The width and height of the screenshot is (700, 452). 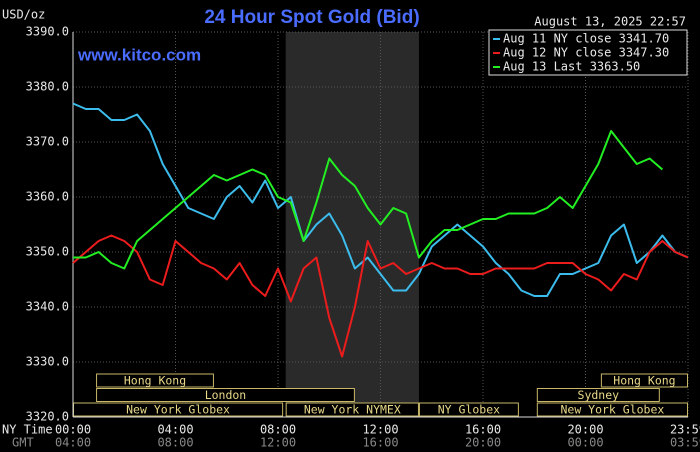 I want to click on source: www.kitco.com, so click(x=139, y=54).